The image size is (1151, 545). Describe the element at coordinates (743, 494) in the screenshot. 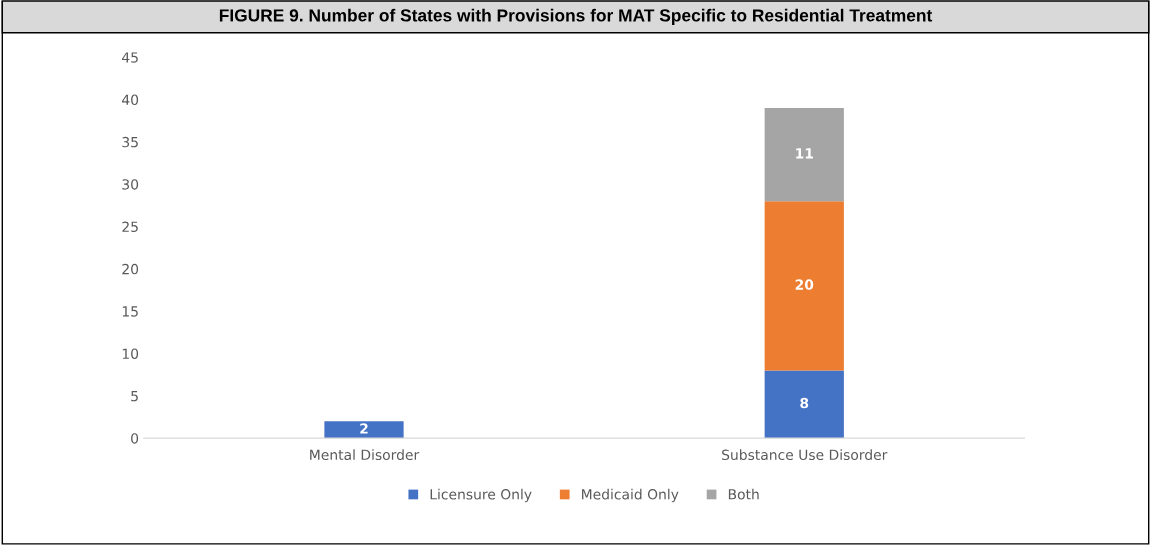

I see `legend-label: Both` at that location.